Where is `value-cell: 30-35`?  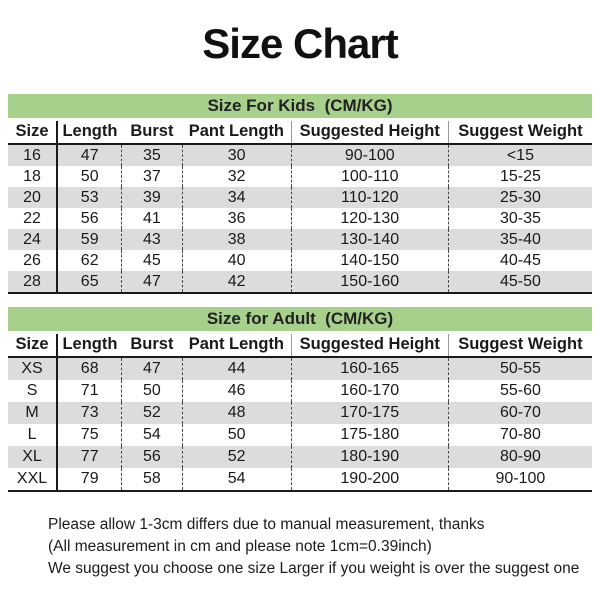
value-cell: 30-35 is located at coordinates (520, 218).